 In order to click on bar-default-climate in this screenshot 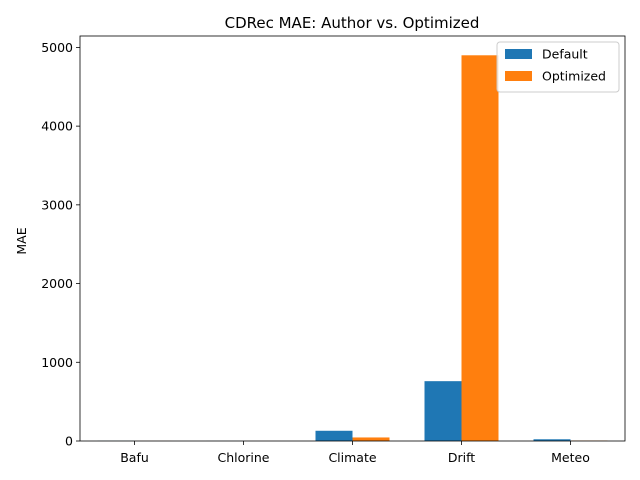, I will do `click(334, 435)`.